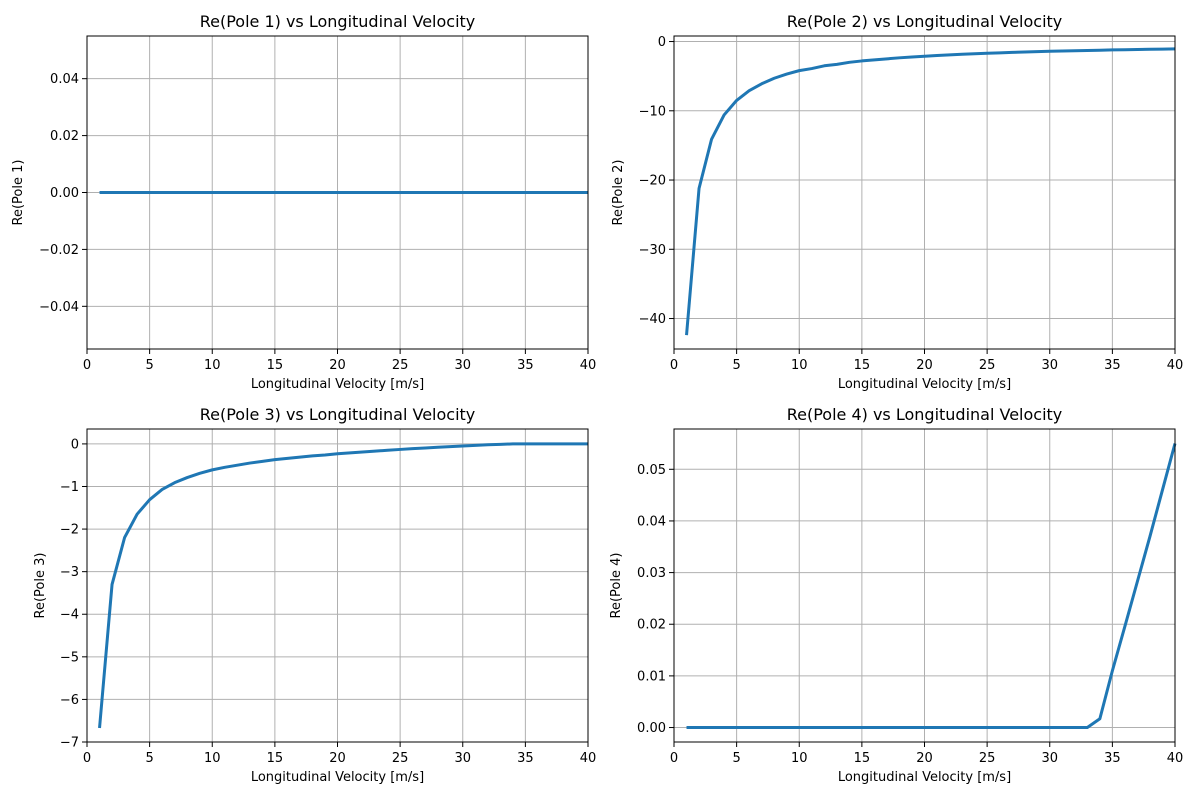  Describe the element at coordinates (69, 700) in the screenshot. I see `y-tick-label: −6` at that location.